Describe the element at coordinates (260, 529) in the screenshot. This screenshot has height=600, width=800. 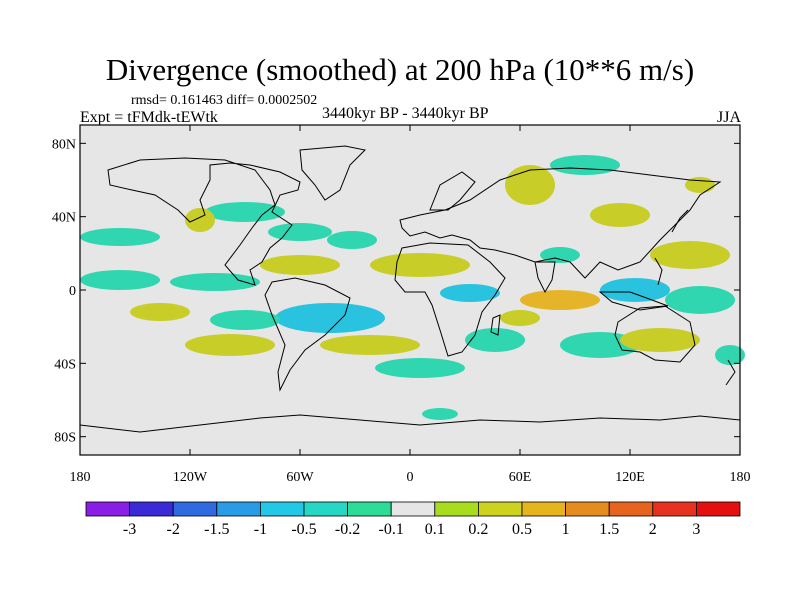
I see `colorbar-label: -1` at that location.